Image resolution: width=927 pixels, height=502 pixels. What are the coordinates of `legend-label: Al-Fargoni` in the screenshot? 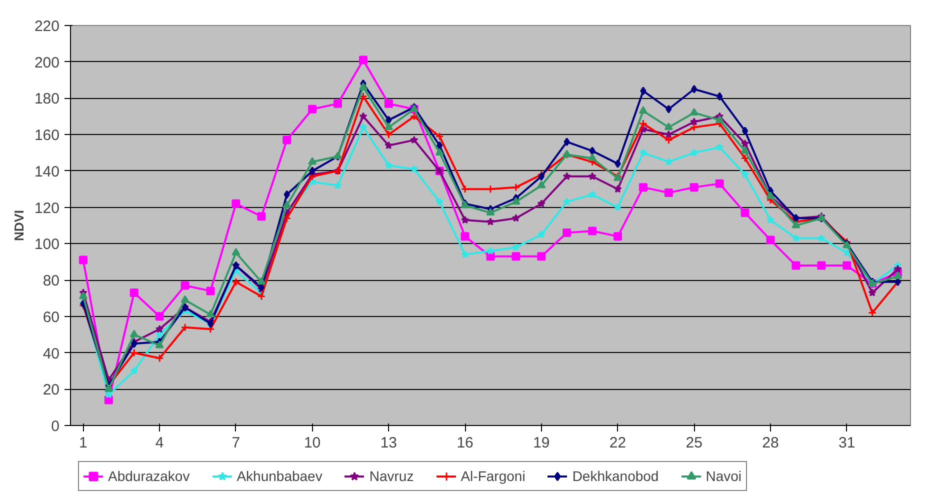 It's located at (493, 476).